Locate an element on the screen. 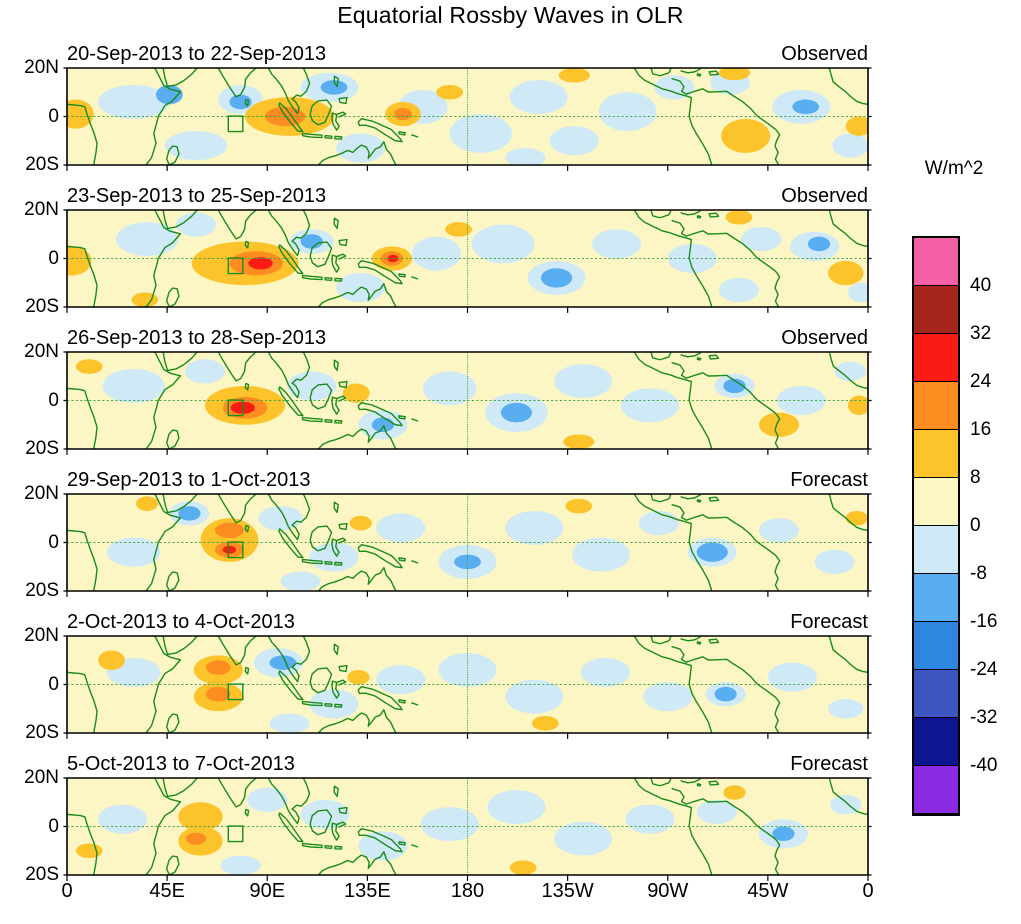  x-tick-label: 135W is located at coordinates (567, 891).